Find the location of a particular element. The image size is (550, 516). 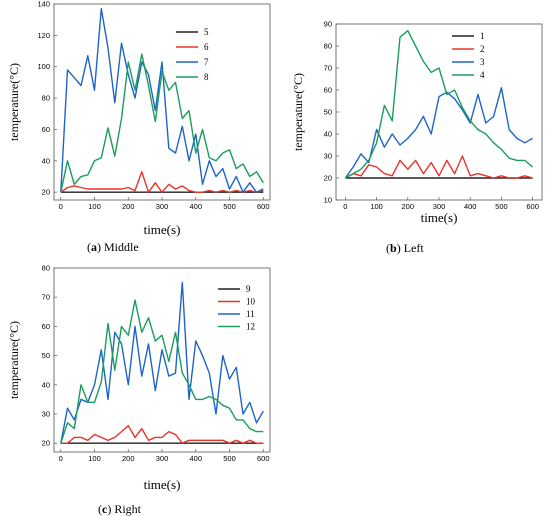

legend: 5 6 7 8 is located at coordinates (192, 54).